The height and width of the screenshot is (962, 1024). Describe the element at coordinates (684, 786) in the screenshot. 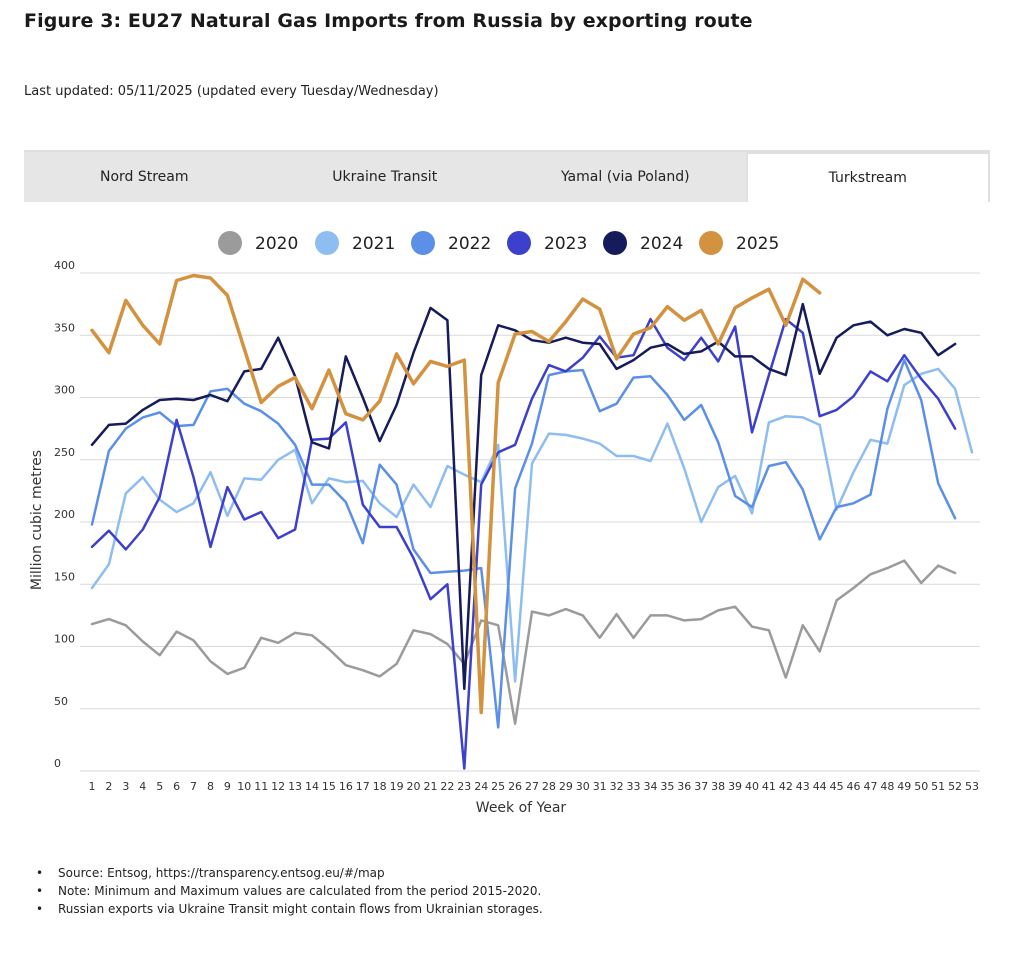

I see `x-tick-label: 36` at that location.